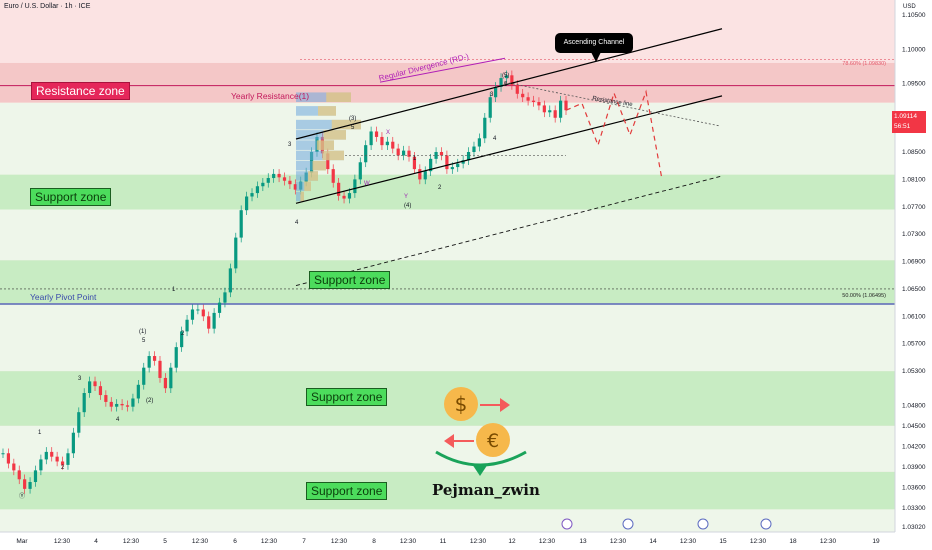 This screenshot has height=550, width=932. I want to click on current-price: 1.09114, so click(906, 116).